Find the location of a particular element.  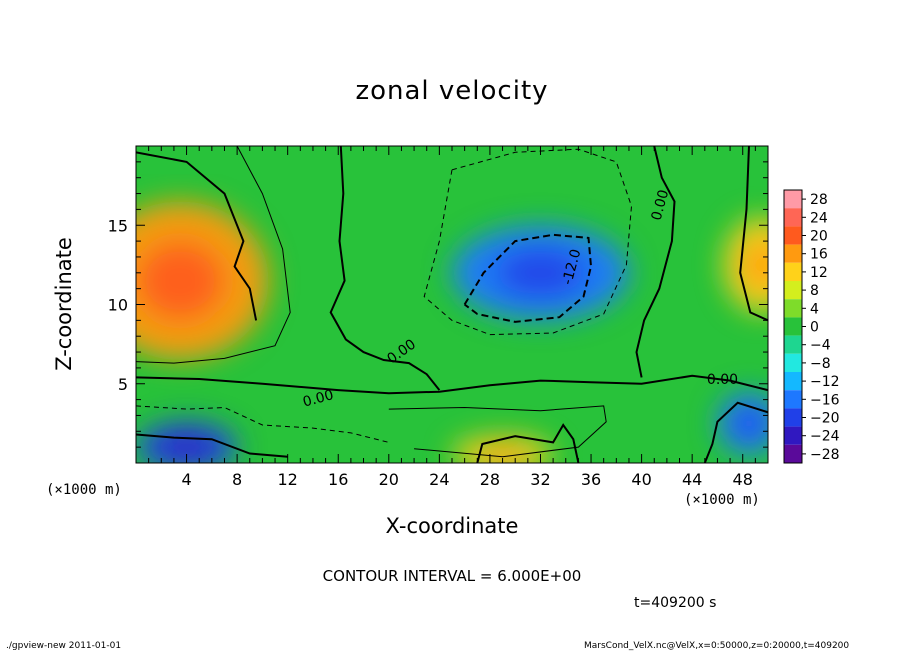

y-tick-label: 10 is located at coordinates (118, 305).